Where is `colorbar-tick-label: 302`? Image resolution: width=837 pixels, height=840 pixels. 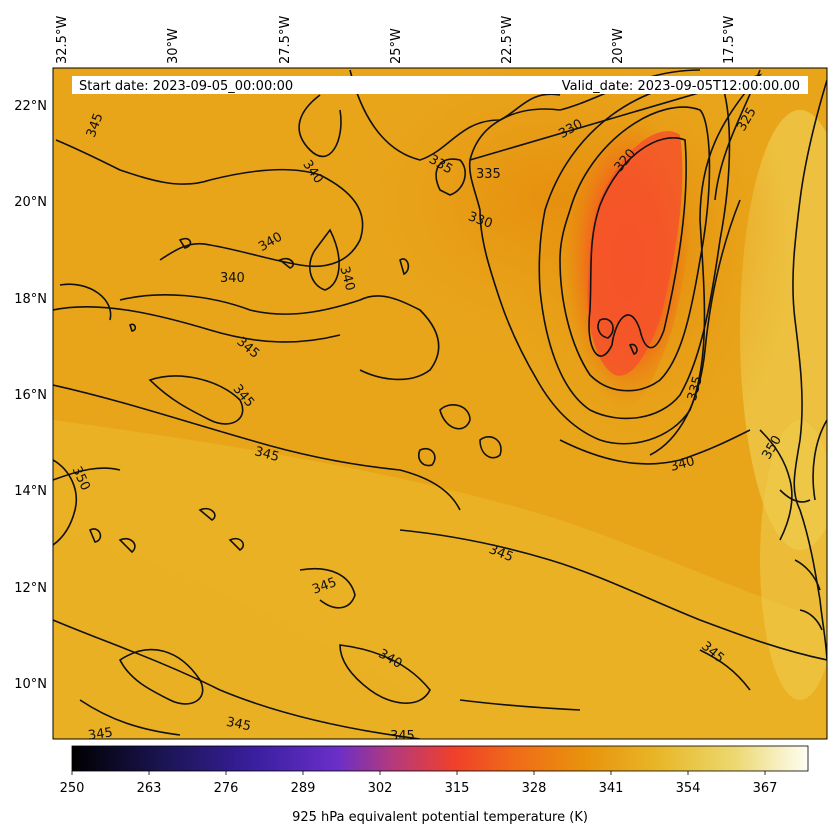
colorbar-tick-label: 302 is located at coordinates (380, 788).